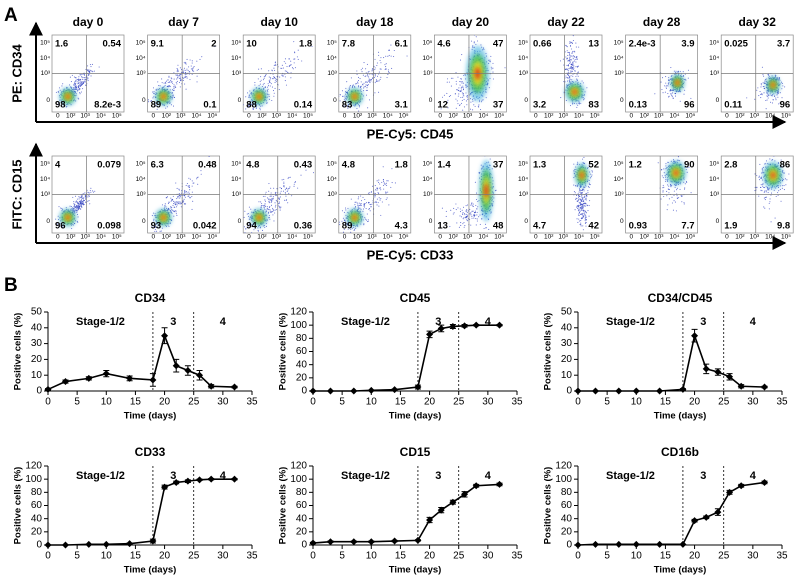 The image size is (800, 585). I want to click on flow-x-tick: 0, so click(58, 116).